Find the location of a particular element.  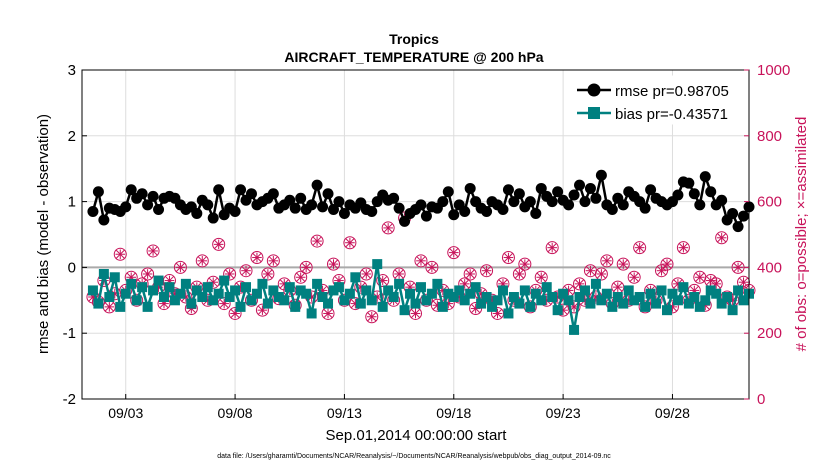

x-tick-label: 09/08 is located at coordinates (235, 413).